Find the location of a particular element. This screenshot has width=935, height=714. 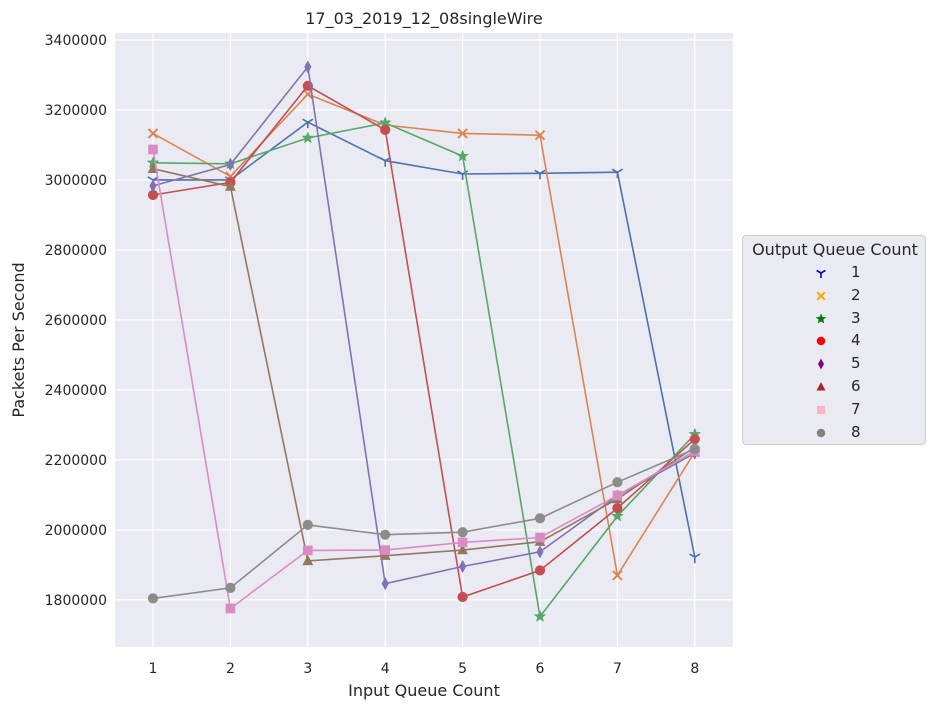

y-tick-label: 2600000 is located at coordinates (76, 321).